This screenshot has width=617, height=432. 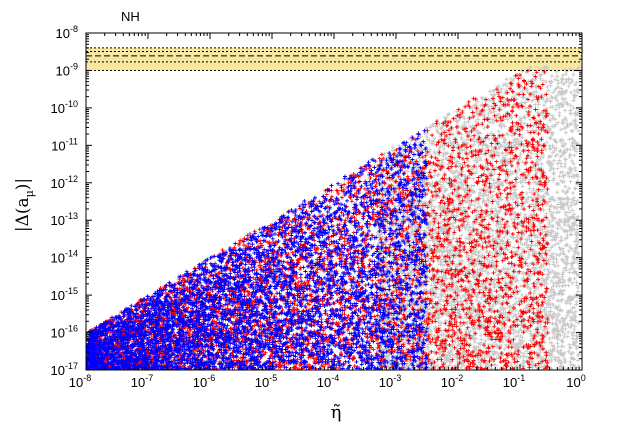 I want to click on y-axis-title-close: )|, so click(x=23, y=184).